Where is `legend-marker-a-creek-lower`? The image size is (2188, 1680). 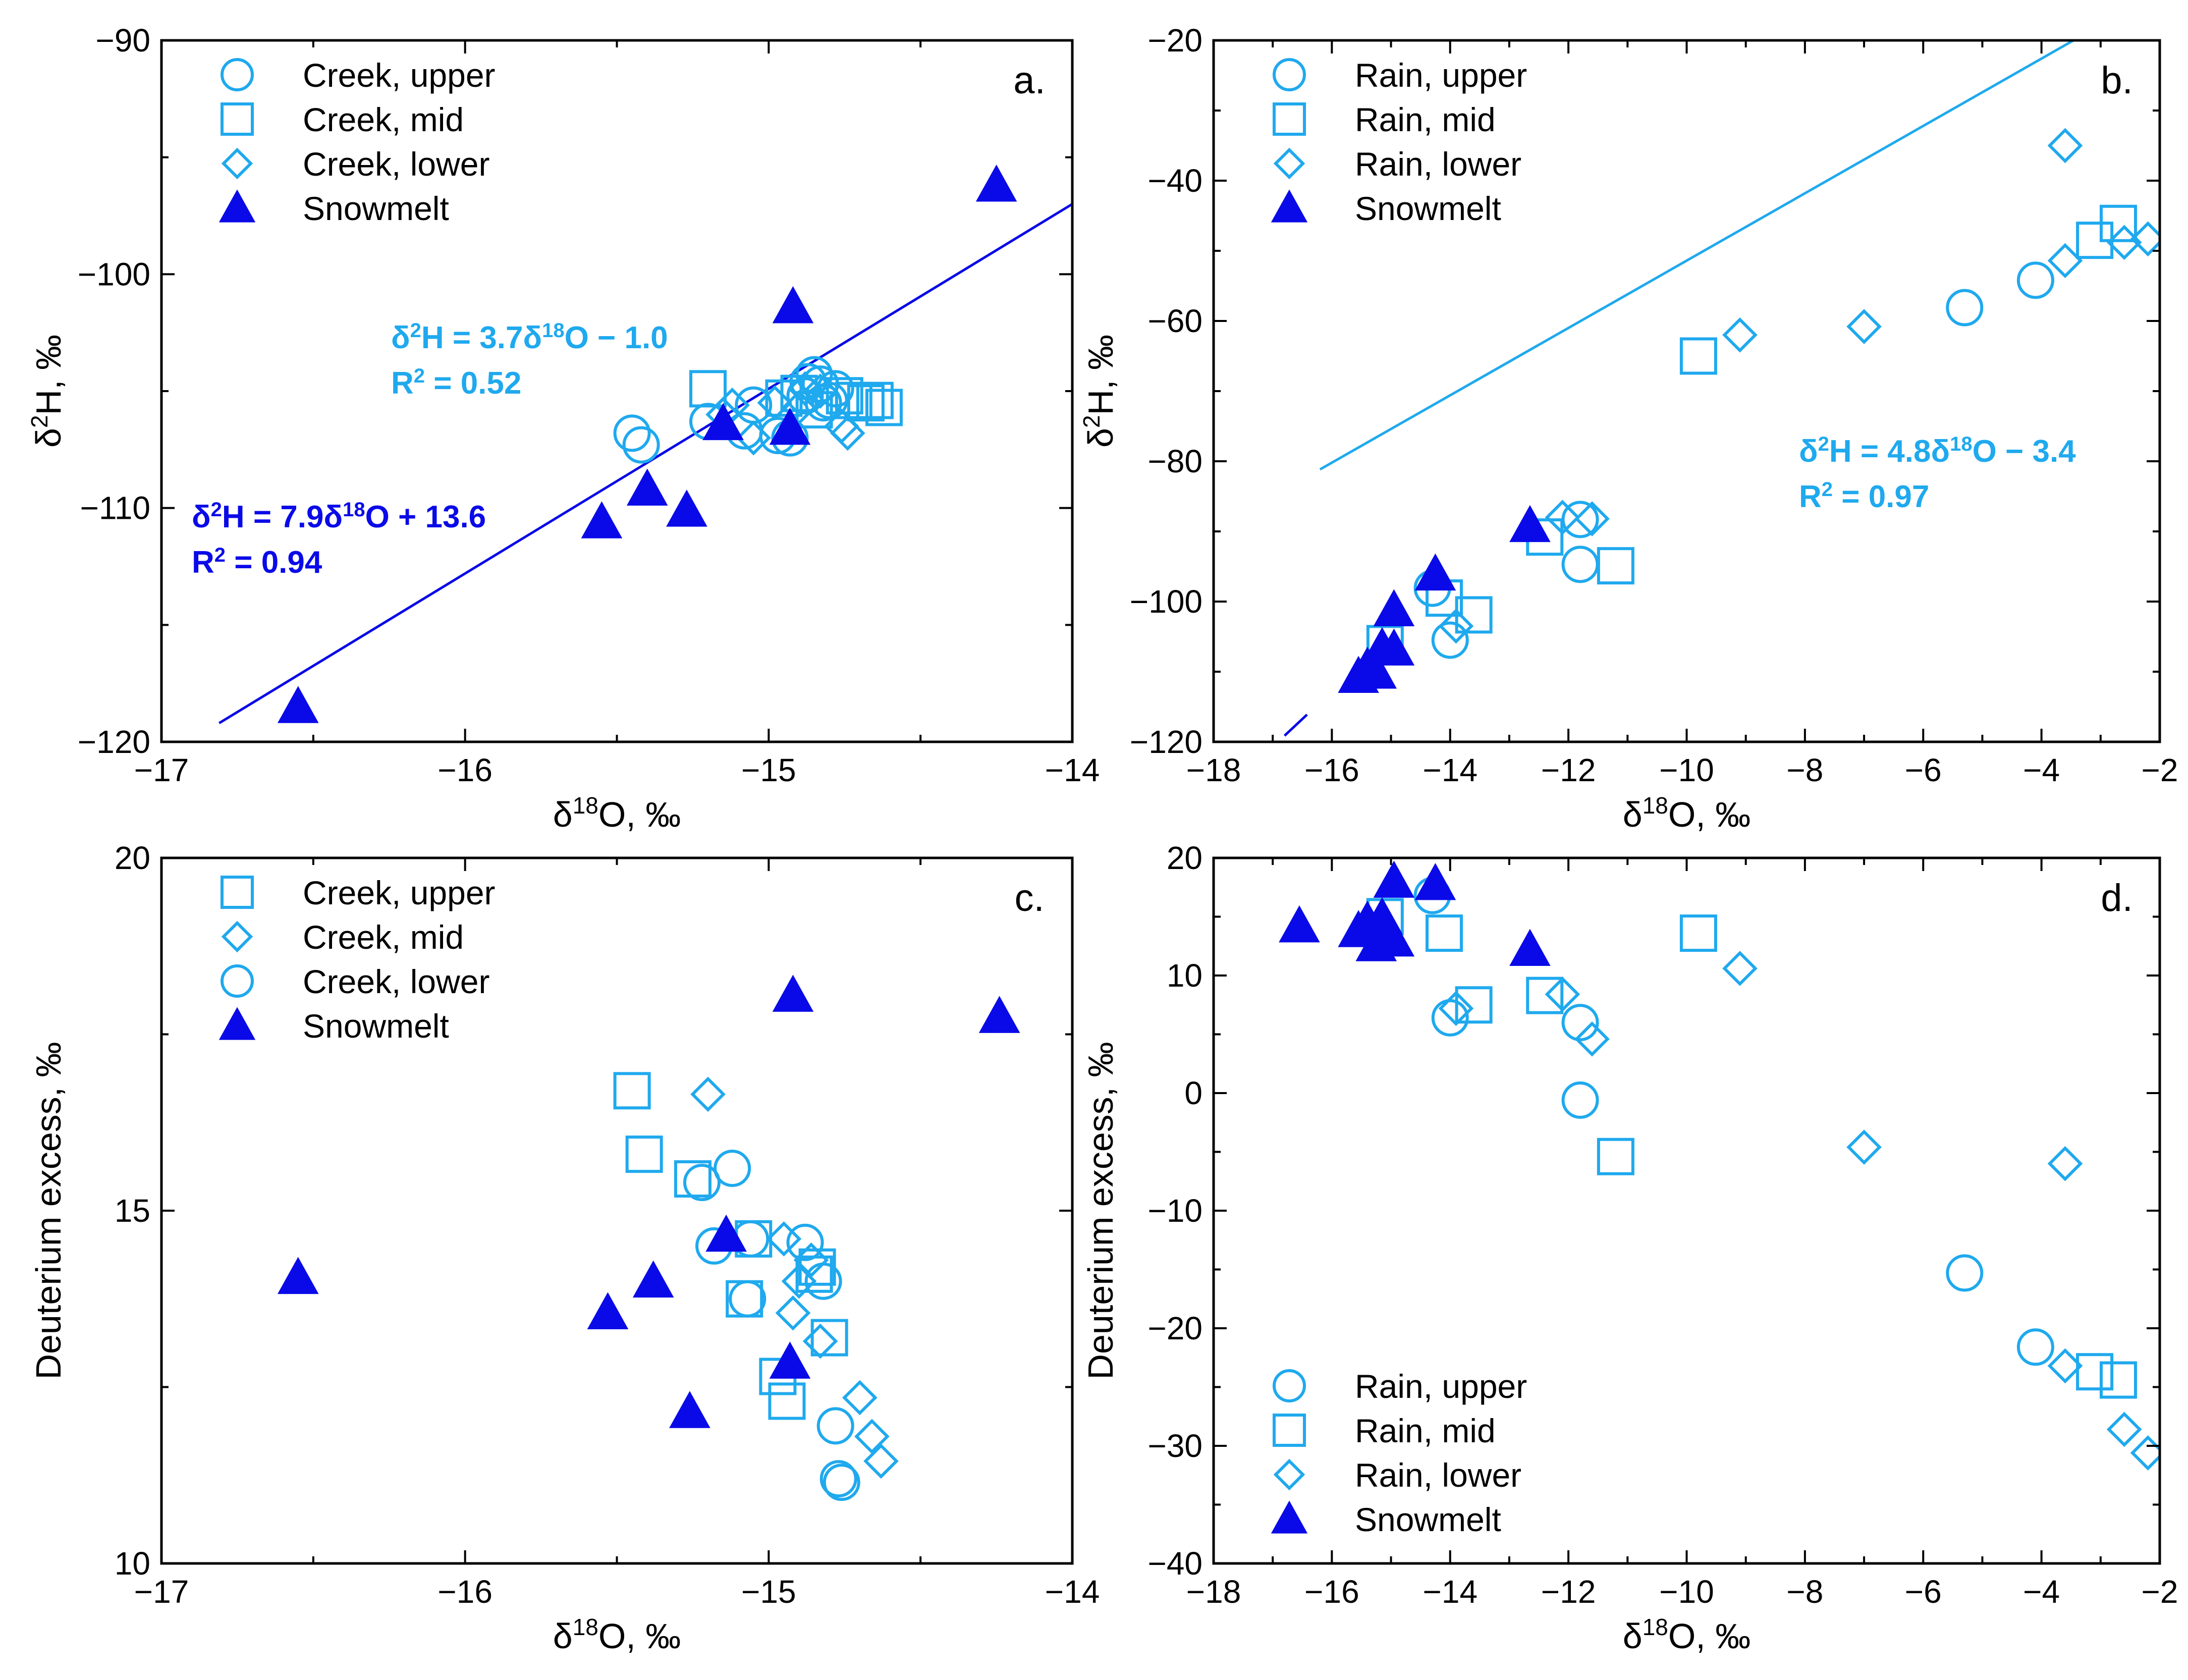 legend-marker-a-creek-lower is located at coordinates (237, 164).